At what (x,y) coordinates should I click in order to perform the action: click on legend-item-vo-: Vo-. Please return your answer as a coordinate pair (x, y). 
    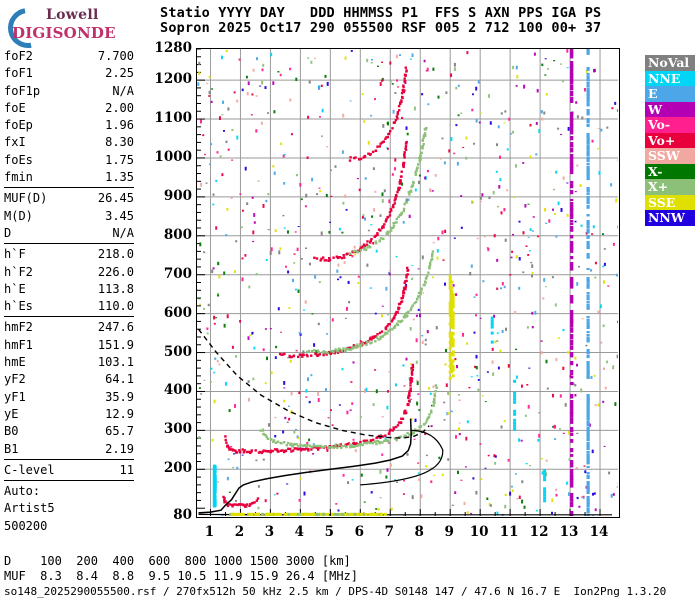
    Looking at the image, I should click on (670, 125).